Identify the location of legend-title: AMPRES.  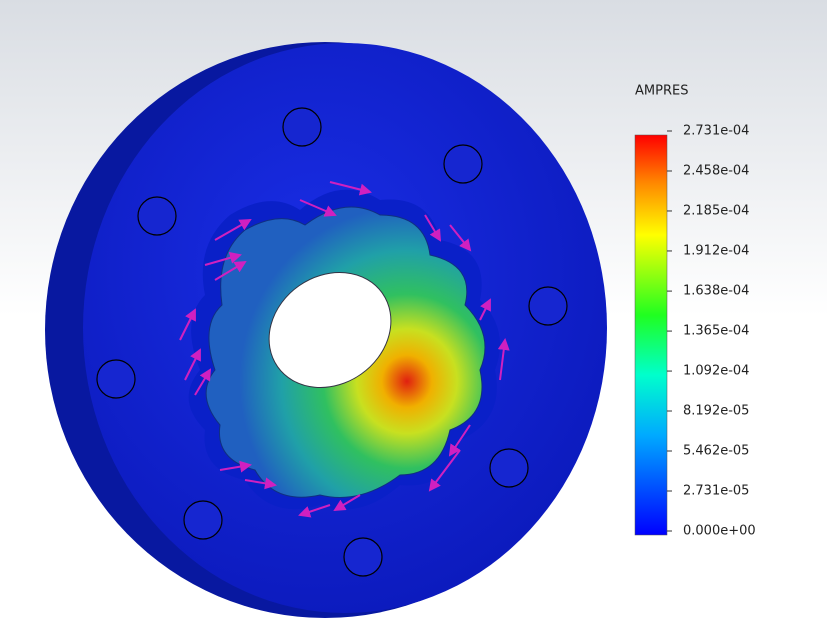
(661, 91).